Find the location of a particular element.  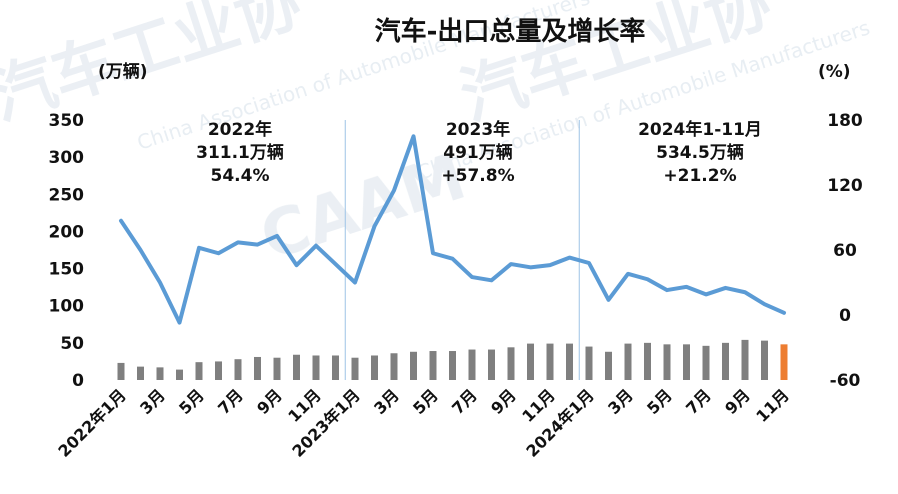

bar-series is located at coordinates (452, 359).